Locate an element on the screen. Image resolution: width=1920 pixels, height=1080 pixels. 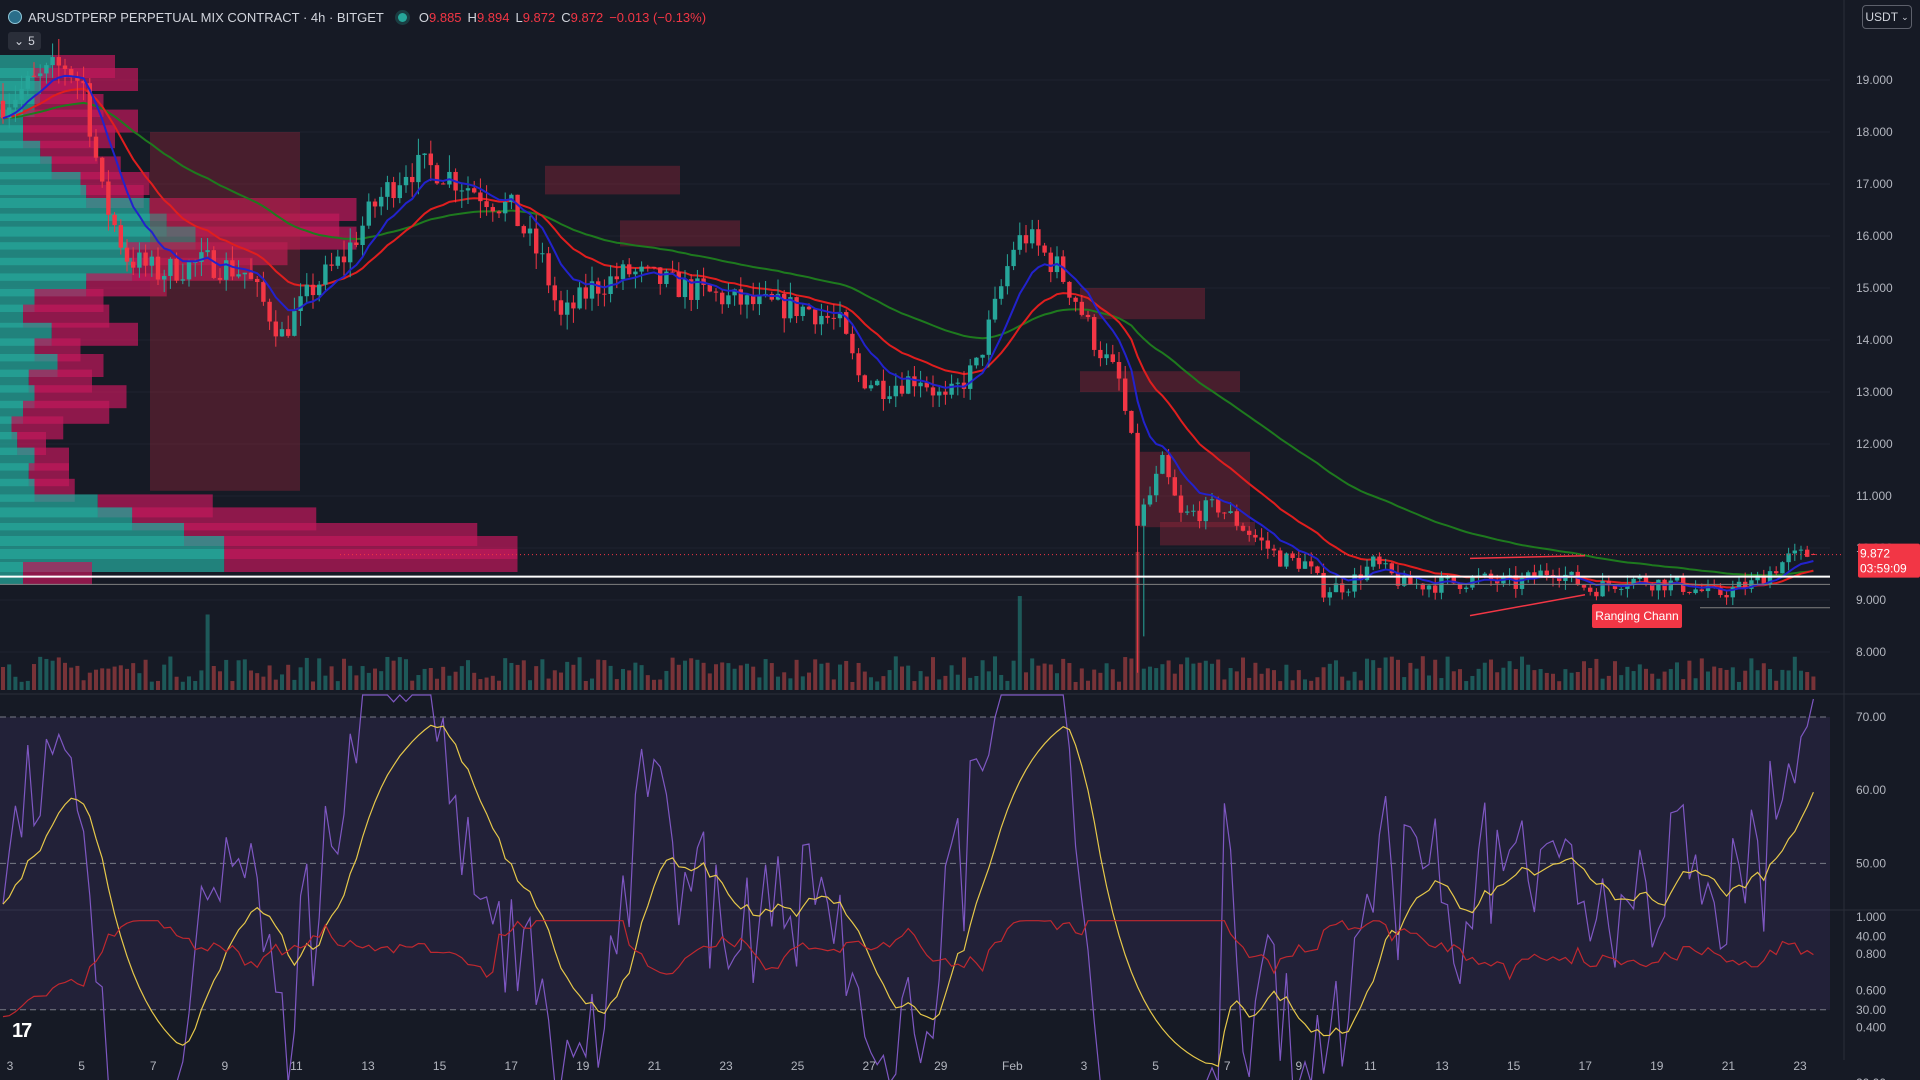
open-label: O is located at coordinates (423, 17).